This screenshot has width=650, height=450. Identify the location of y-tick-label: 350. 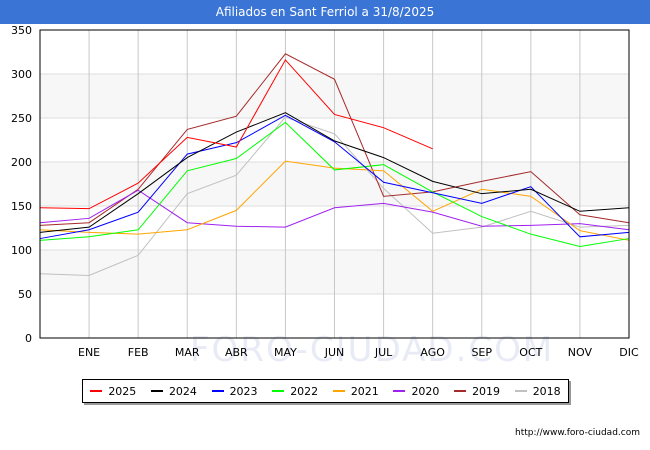
(21, 30).